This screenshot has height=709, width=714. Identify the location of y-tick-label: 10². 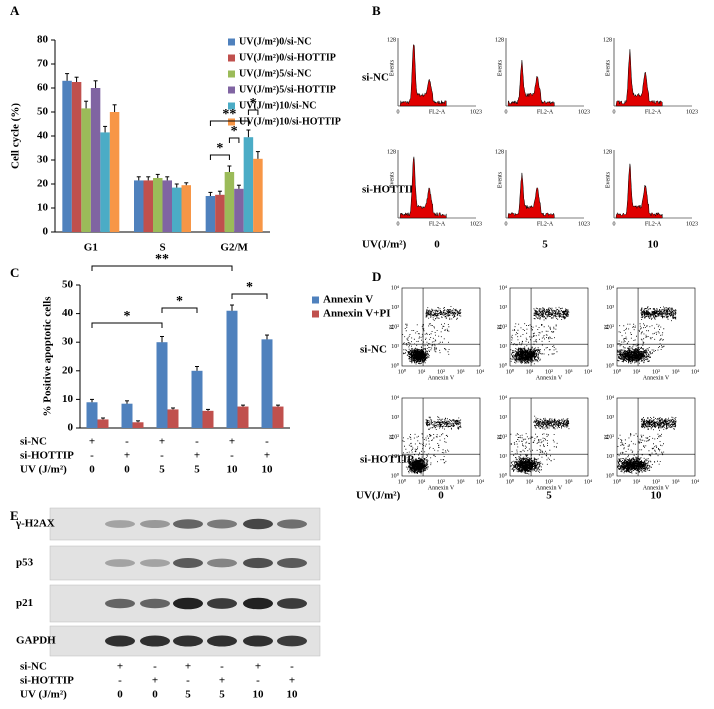
(395, 437).